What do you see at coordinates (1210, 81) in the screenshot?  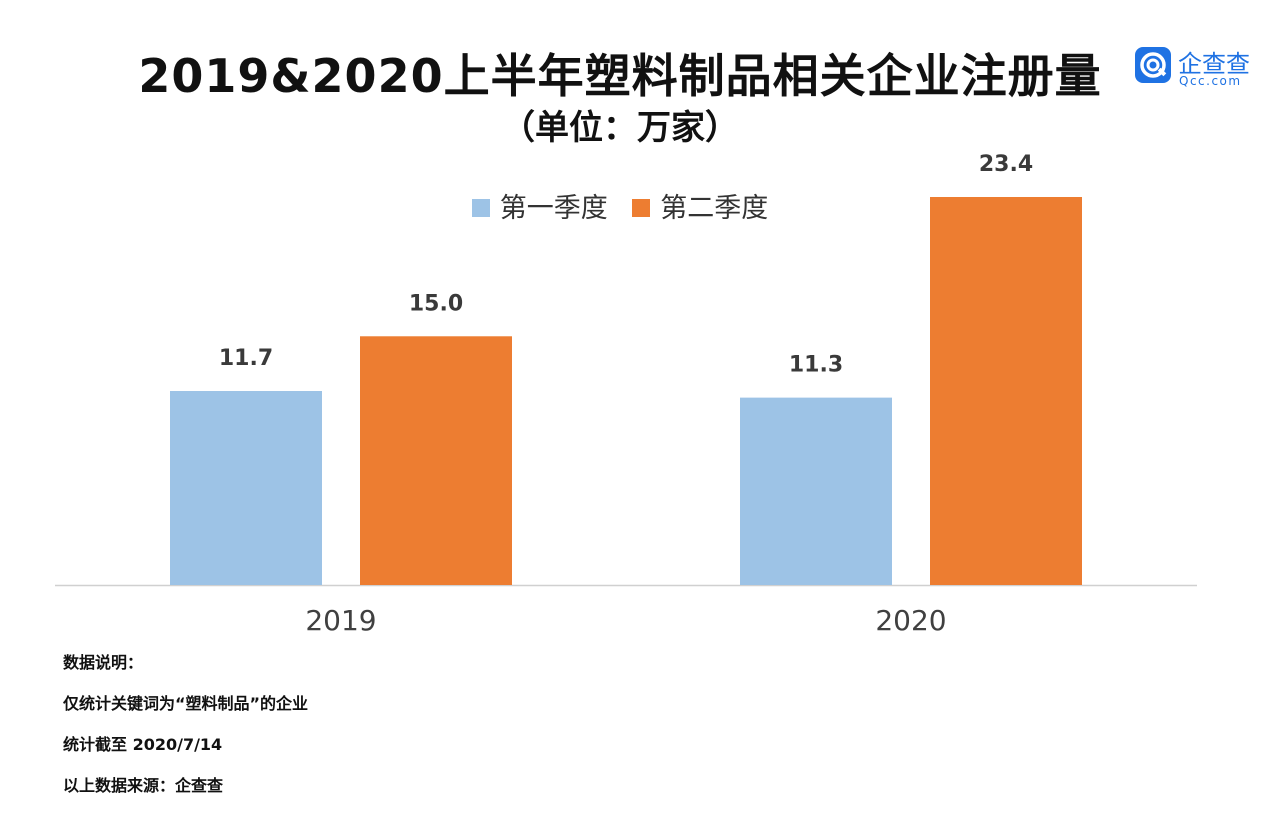 I see `logo-sub: Qcc.com` at bounding box center [1210, 81].